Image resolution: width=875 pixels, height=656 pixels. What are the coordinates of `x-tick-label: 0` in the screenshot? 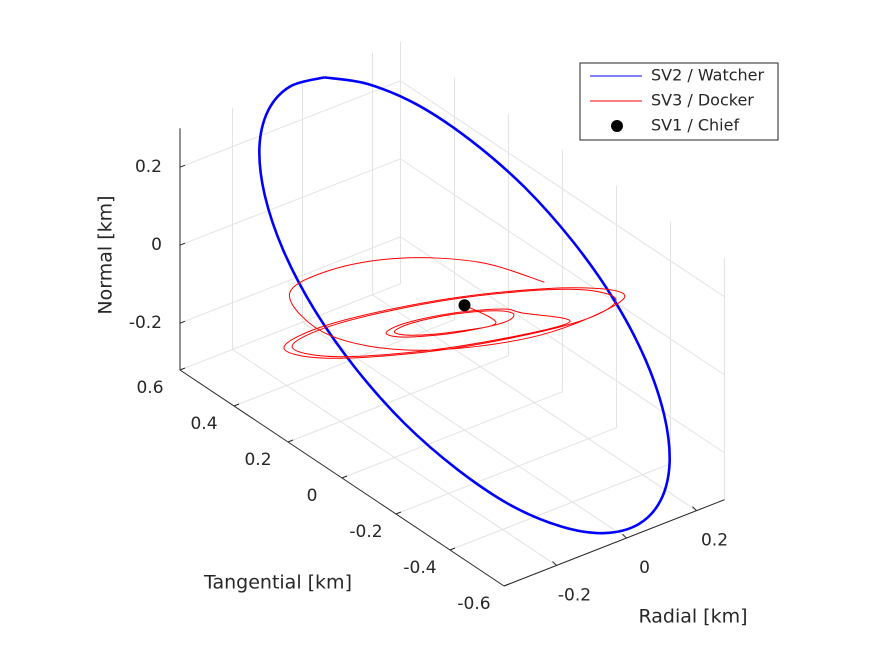 It's located at (644, 568).